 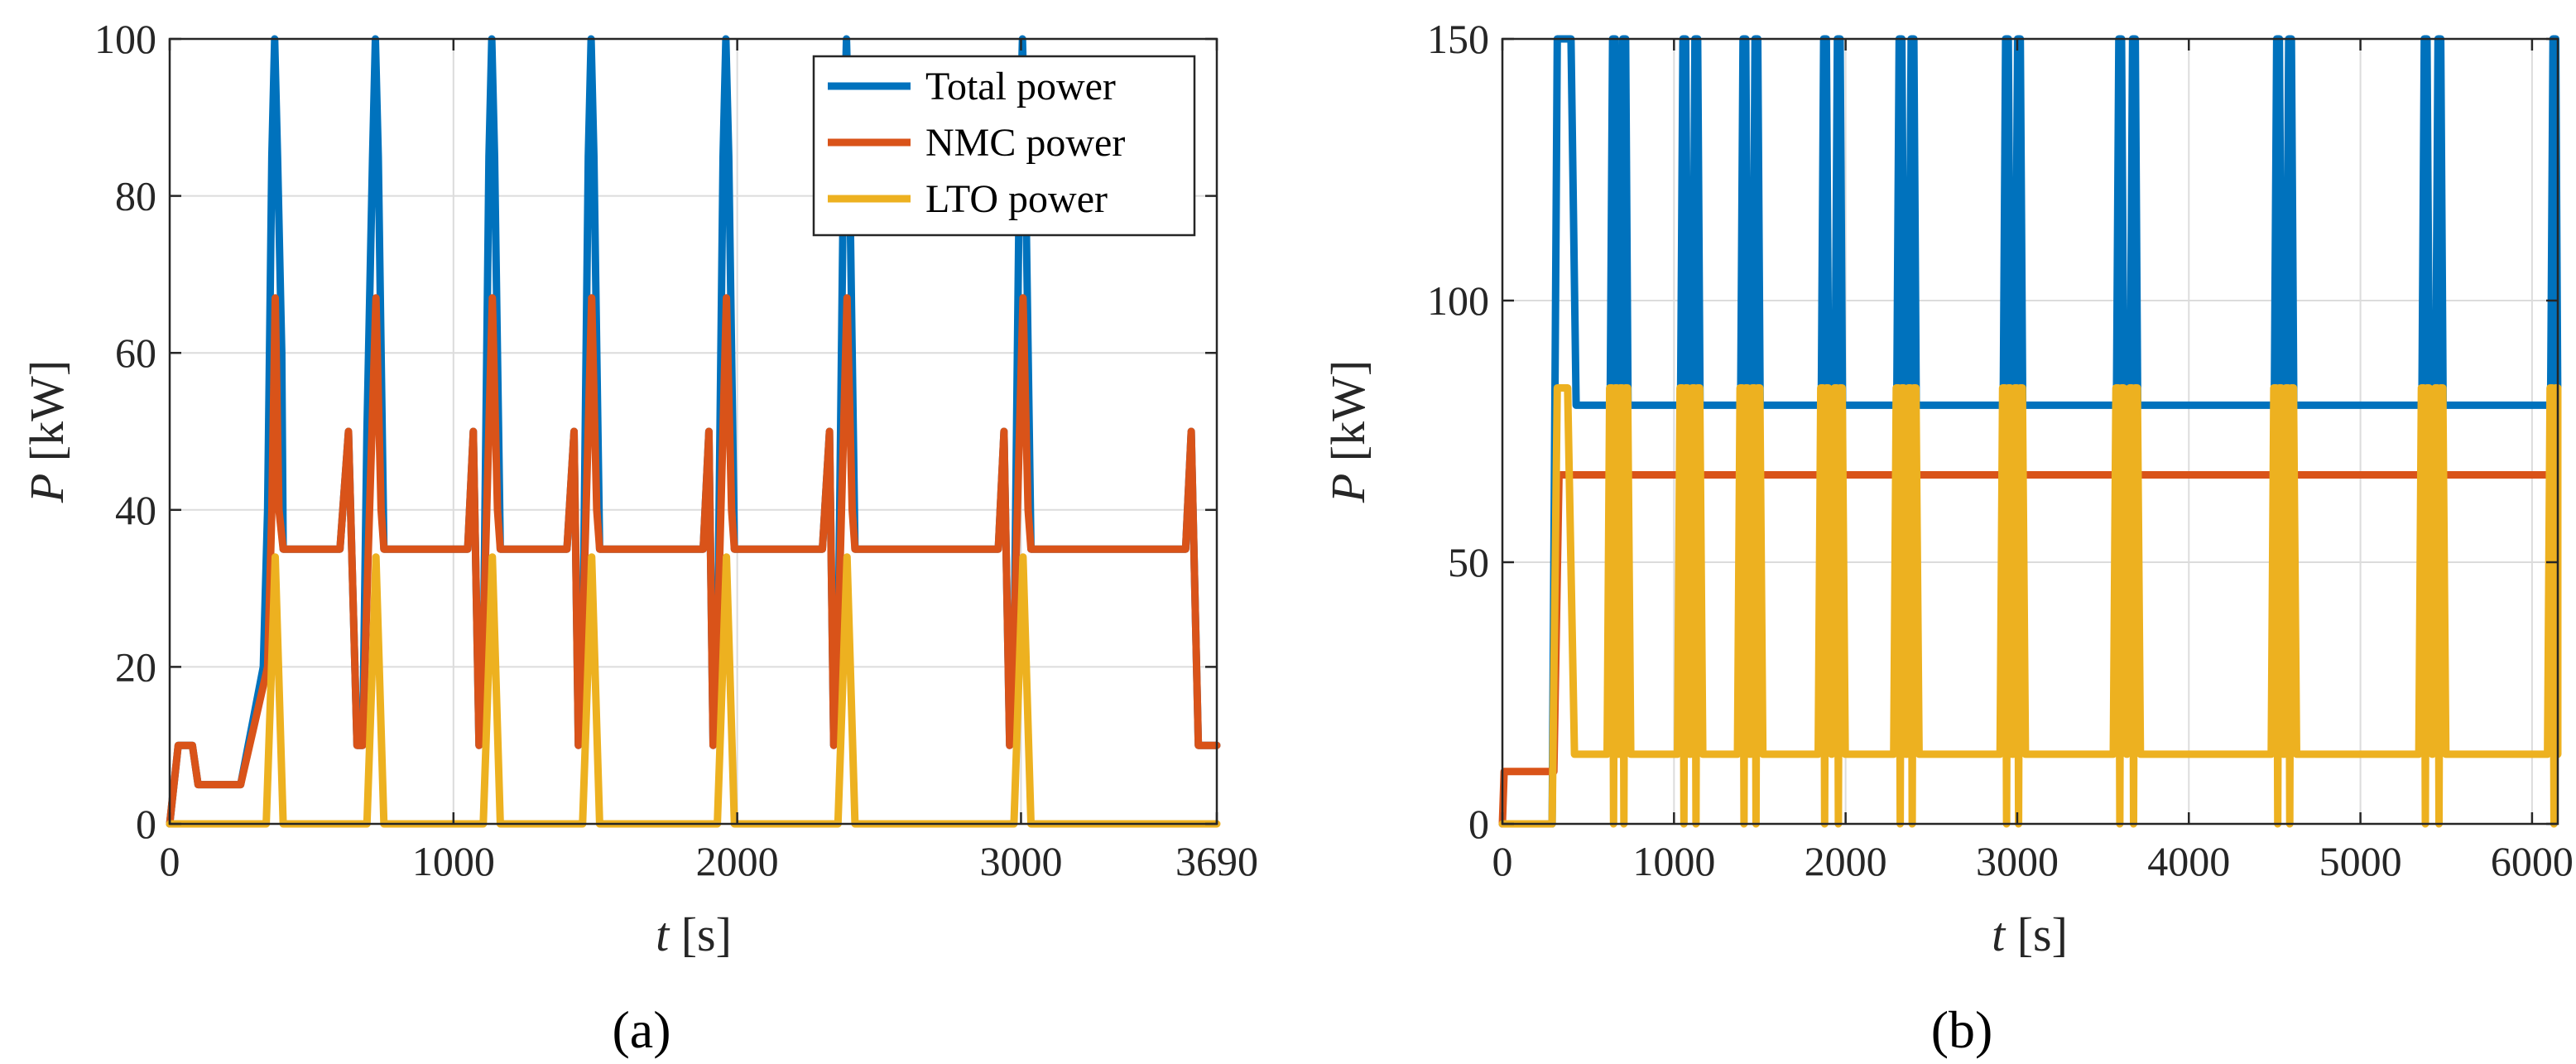 What do you see at coordinates (135, 666) in the screenshot?
I see `y-tick-label: 20` at bounding box center [135, 666].